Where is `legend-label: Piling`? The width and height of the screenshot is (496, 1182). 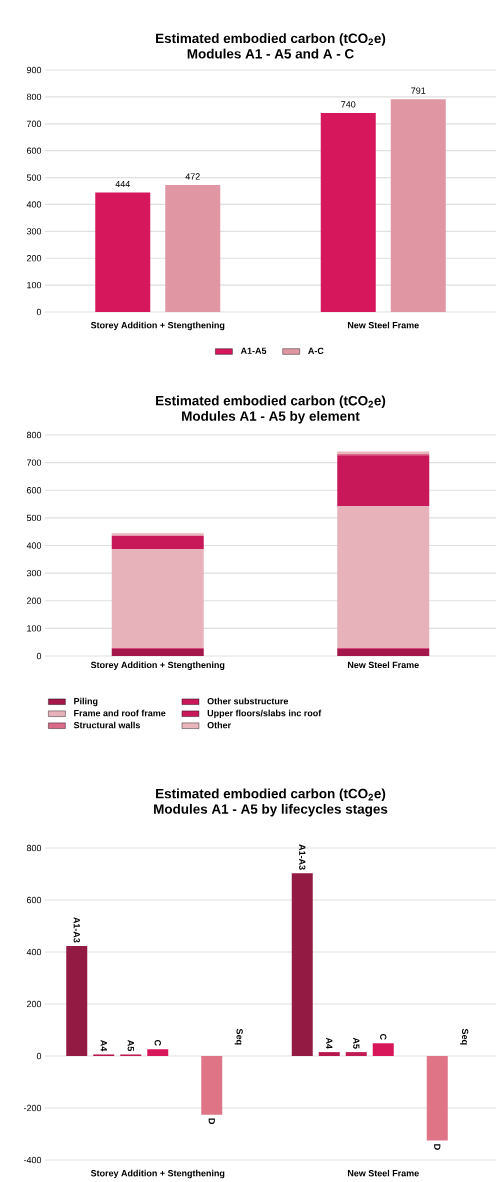 legend-label: Piling is located at coordinates (86, 702).